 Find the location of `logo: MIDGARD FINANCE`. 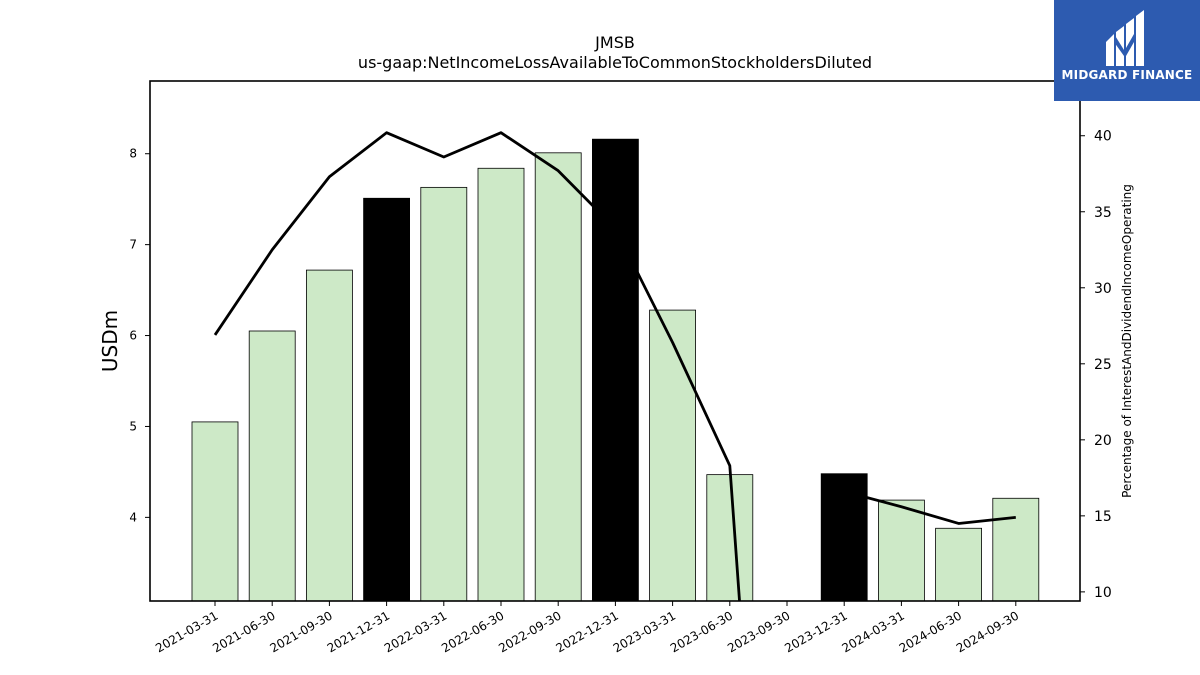

logo: MIDGARD FINANCE is located at coordinates (1127, 50).